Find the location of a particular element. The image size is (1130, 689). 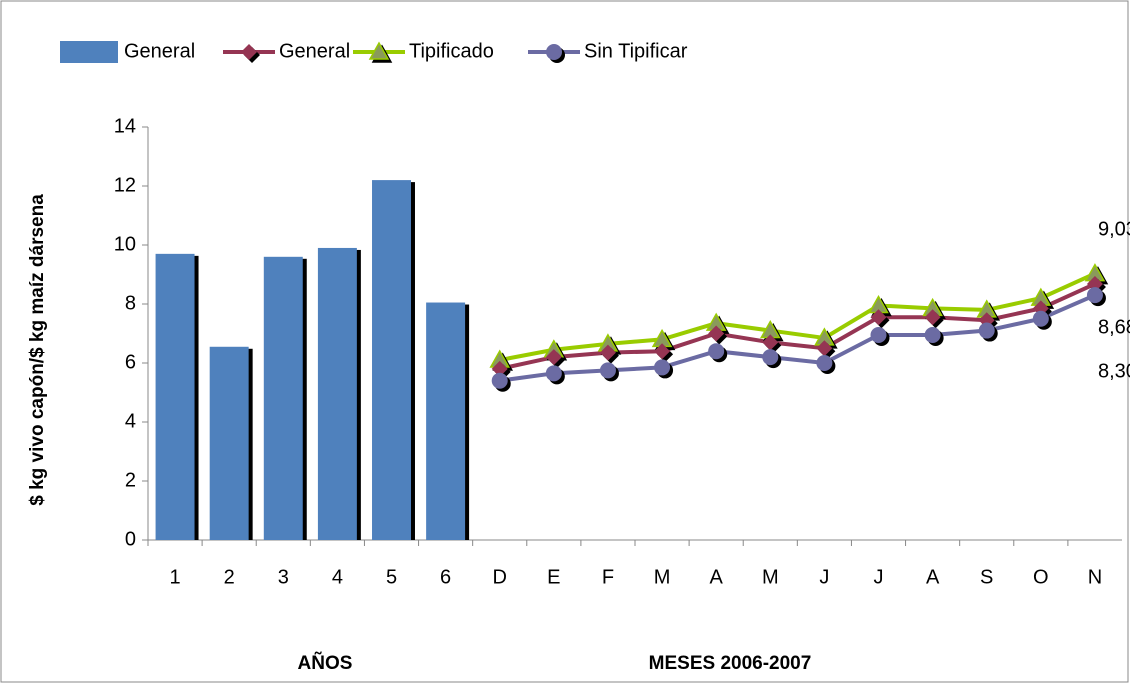

legend-swatch is located at coordinates (89, 52).